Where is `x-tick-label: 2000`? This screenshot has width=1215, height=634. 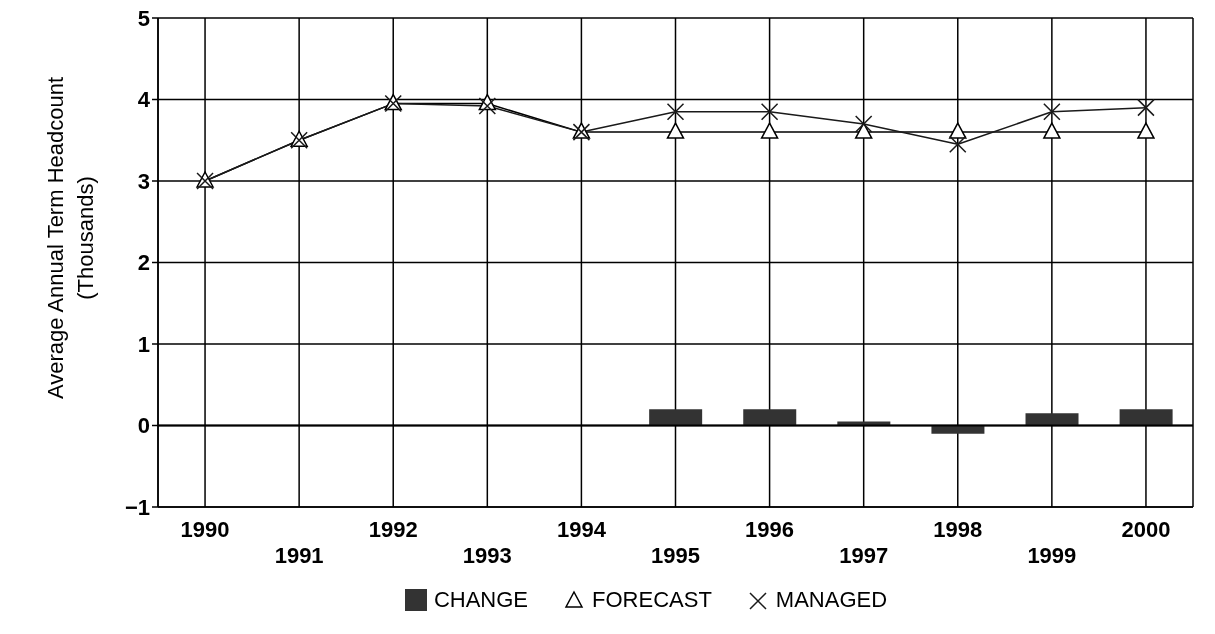 x-tick-label: 2000 is located at coordinates (1146, 529).